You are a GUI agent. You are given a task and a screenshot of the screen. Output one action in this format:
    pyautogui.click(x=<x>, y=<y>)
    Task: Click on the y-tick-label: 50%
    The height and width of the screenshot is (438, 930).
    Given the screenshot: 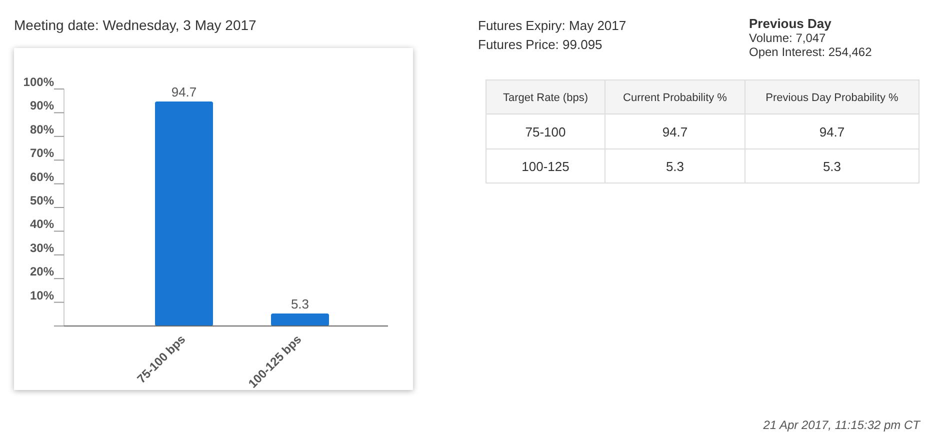 What is the action you would take?
    pyautogui.click(x=42, y=201)
    